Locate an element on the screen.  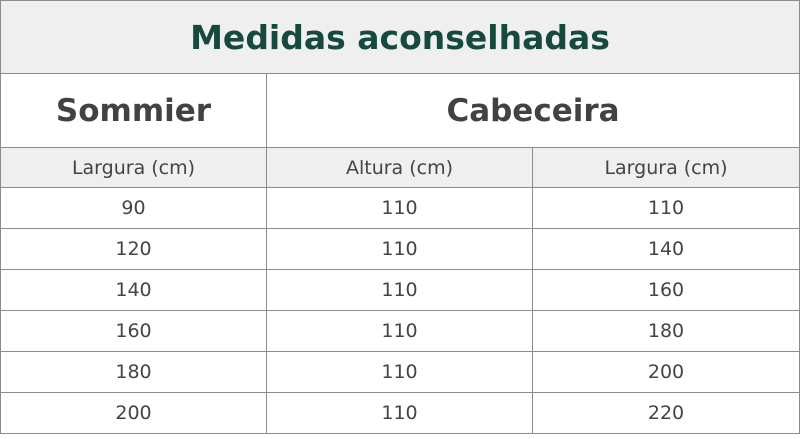
table-cell: 220 is located at coordinates (665, 413).